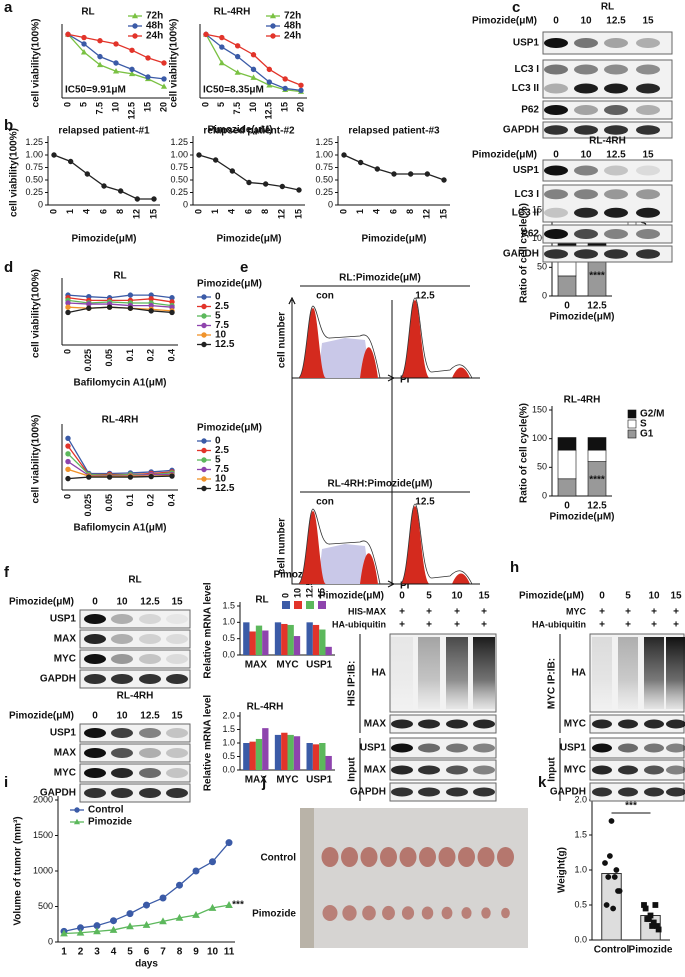  I want to click on blot-smear, so click(654, 673).